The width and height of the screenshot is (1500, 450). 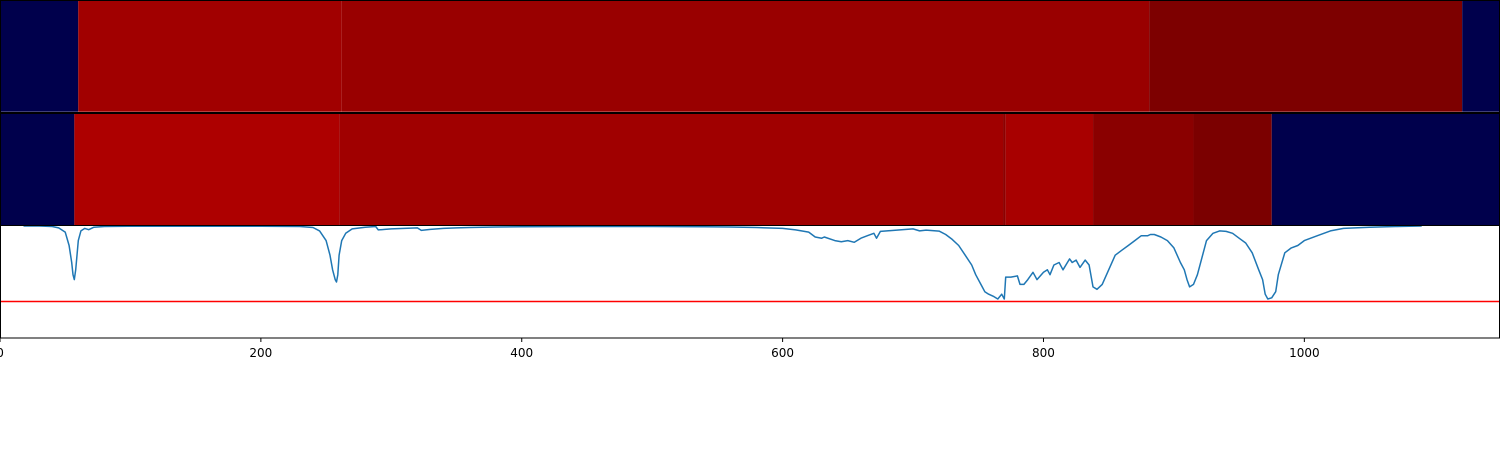 What do you see at coordinates (521, 353) in the screenshot?
I see `x-tick-label: 400` at bounding box center [521, 353].